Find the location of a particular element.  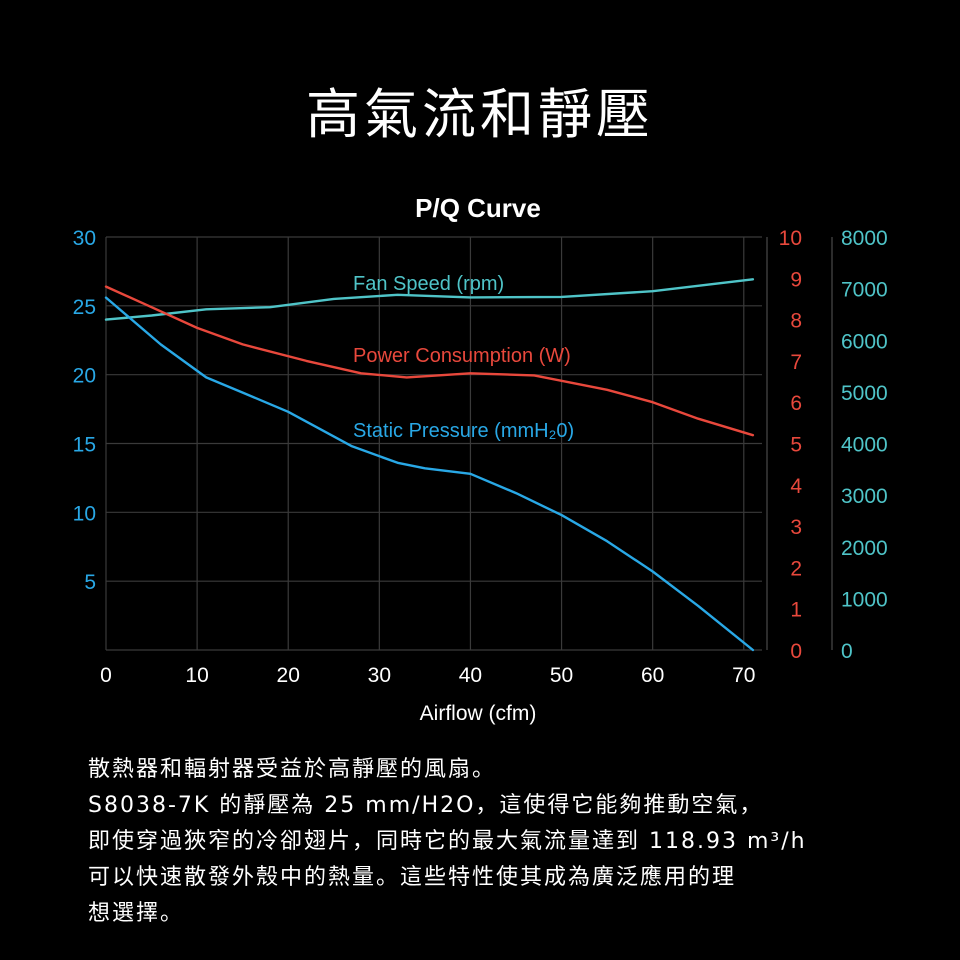

pressure-tick-label: 20 is located at coordinates (84, 376).